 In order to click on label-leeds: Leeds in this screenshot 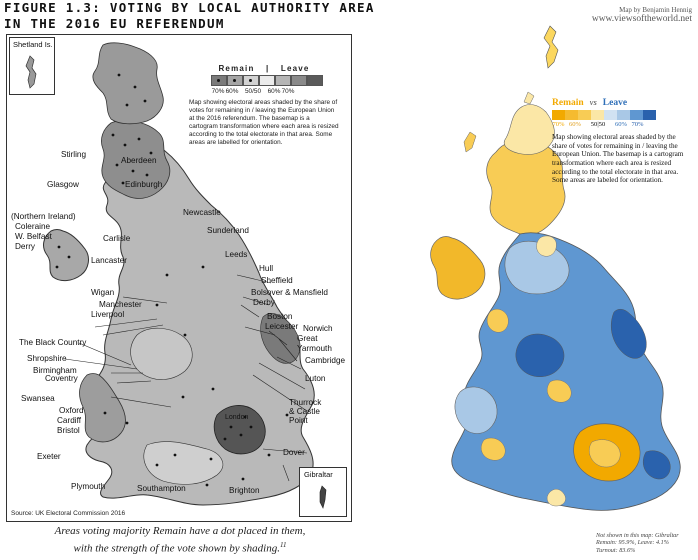, I will do `click(236, 254)`.